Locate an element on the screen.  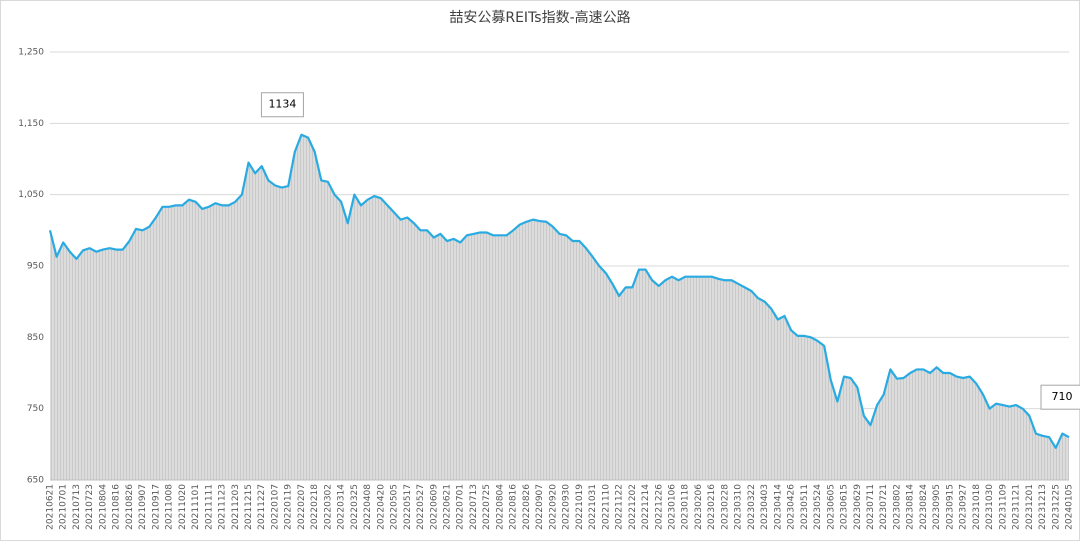
x-tick-label: 20221122 is located at coordinates (620, 507).